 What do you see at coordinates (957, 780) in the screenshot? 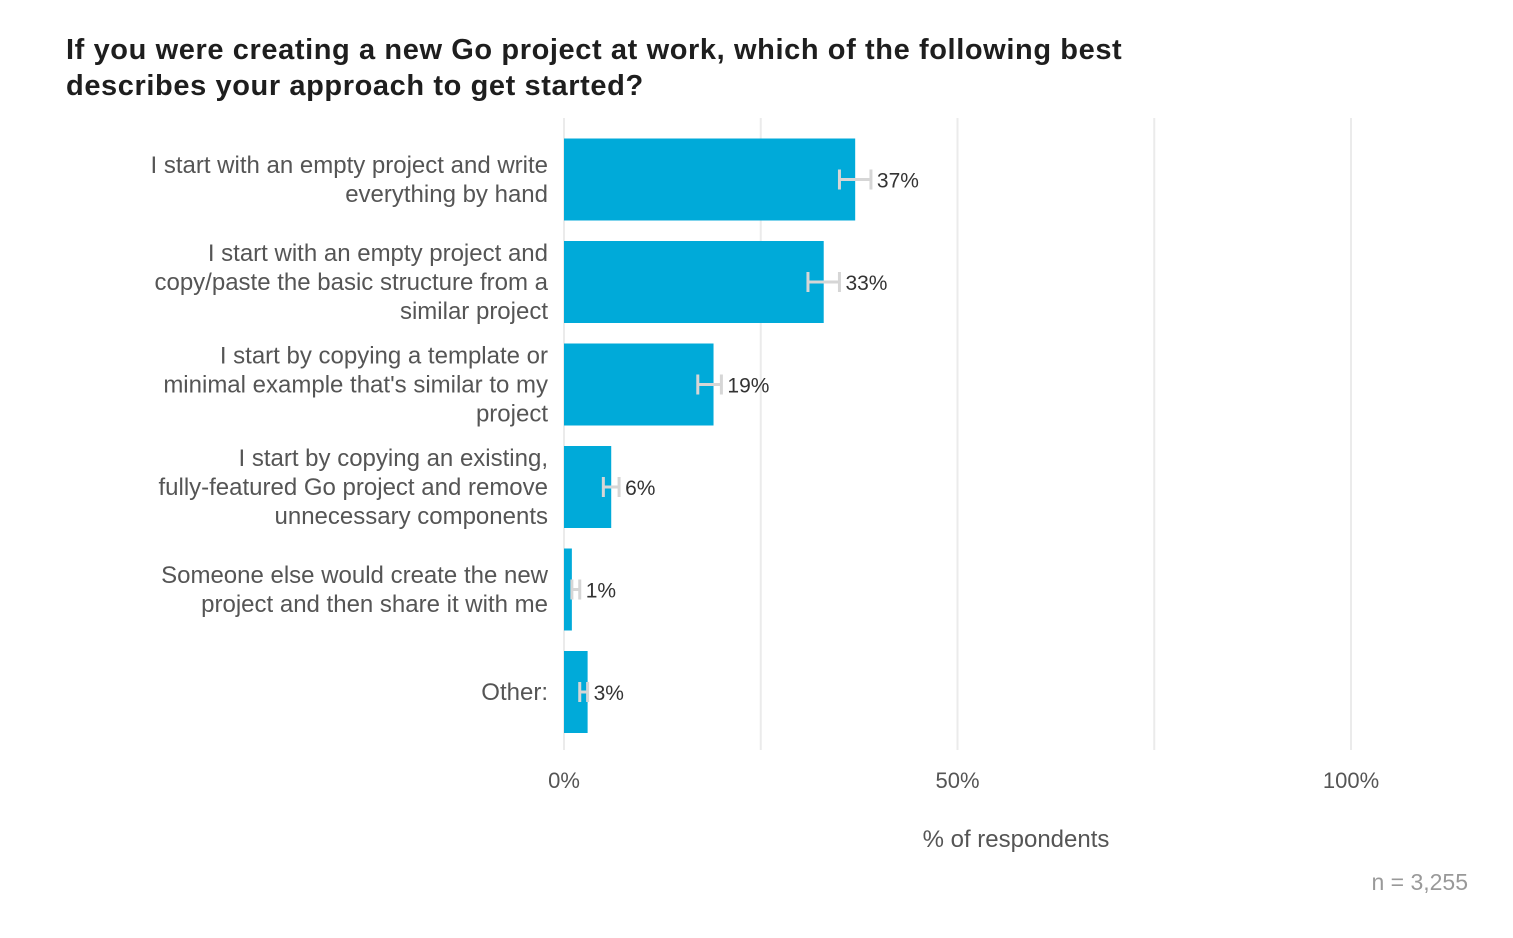
I see `x-tick-label: 50%` at bounding box center [957, 780].